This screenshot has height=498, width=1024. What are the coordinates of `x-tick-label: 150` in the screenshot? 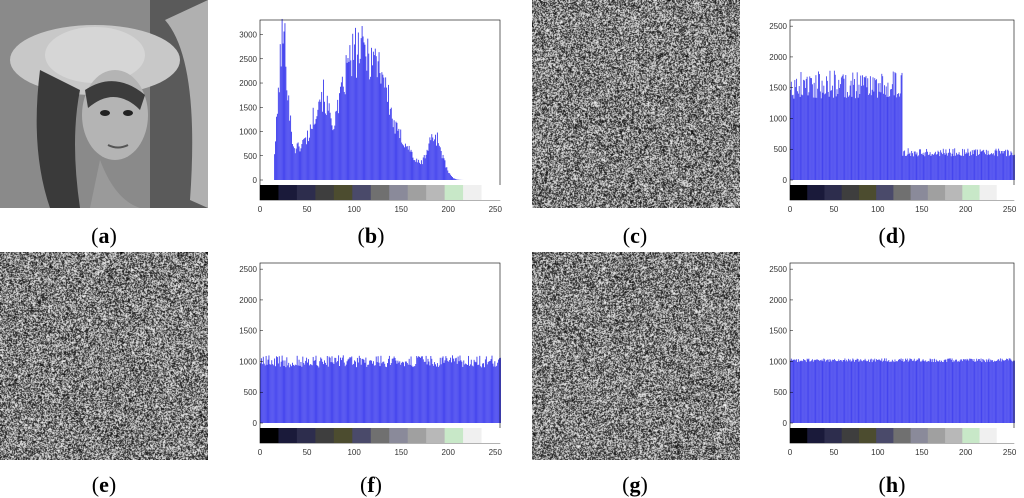 It's located at (922, 452).